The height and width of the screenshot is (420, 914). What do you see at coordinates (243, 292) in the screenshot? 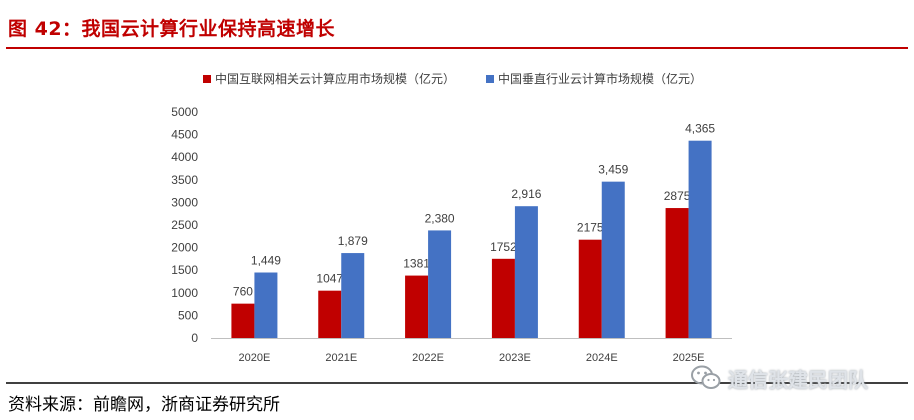
I see `data-label: 760` at bounding box center [243, 292].